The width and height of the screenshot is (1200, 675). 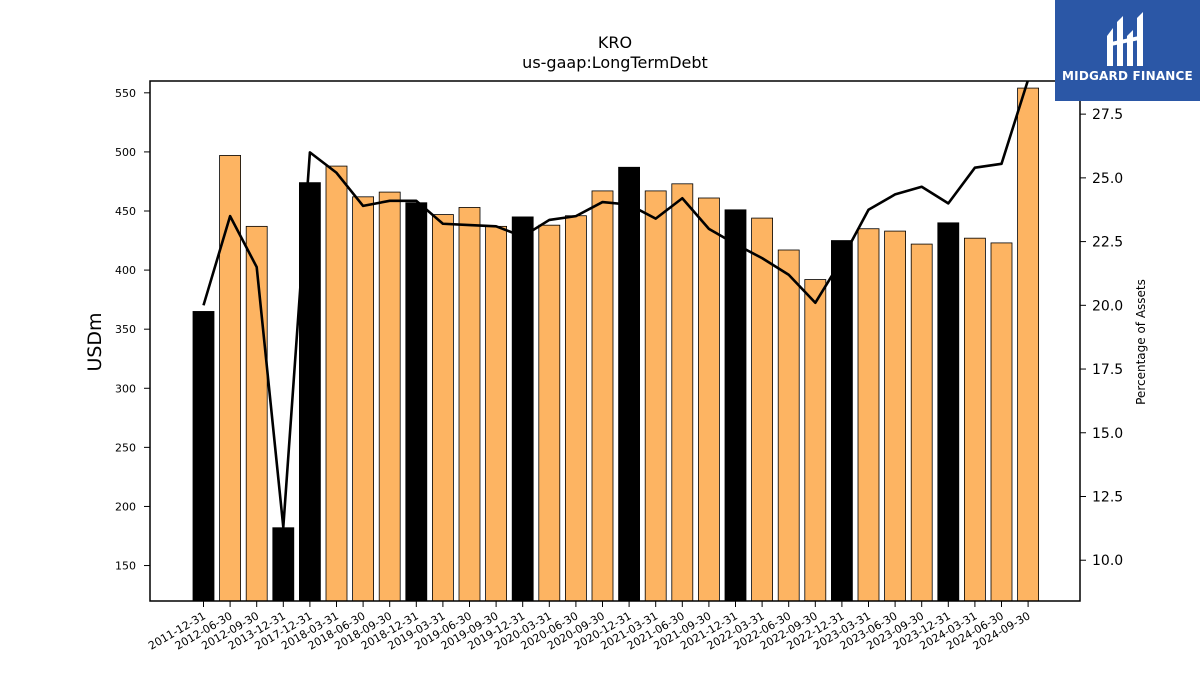 What do you see at coordinates (1107, 115) in the screenshot?
I see `y2-tick-label: 27.5` at bounding box center [1107, 115].